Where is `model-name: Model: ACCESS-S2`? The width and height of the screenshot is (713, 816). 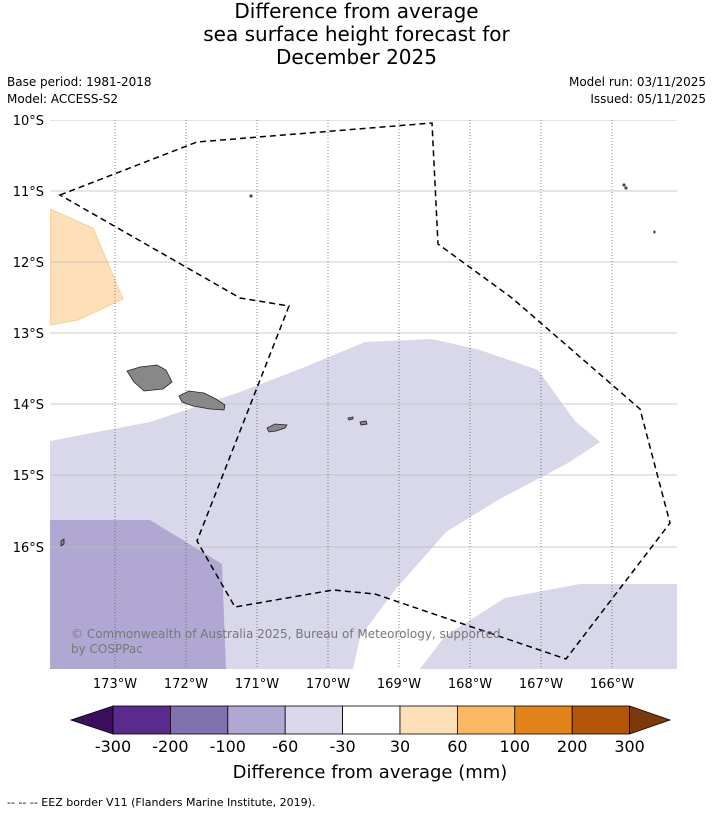 model-name: Model: ACCESS-S2 is located at coordinates (63, 99).